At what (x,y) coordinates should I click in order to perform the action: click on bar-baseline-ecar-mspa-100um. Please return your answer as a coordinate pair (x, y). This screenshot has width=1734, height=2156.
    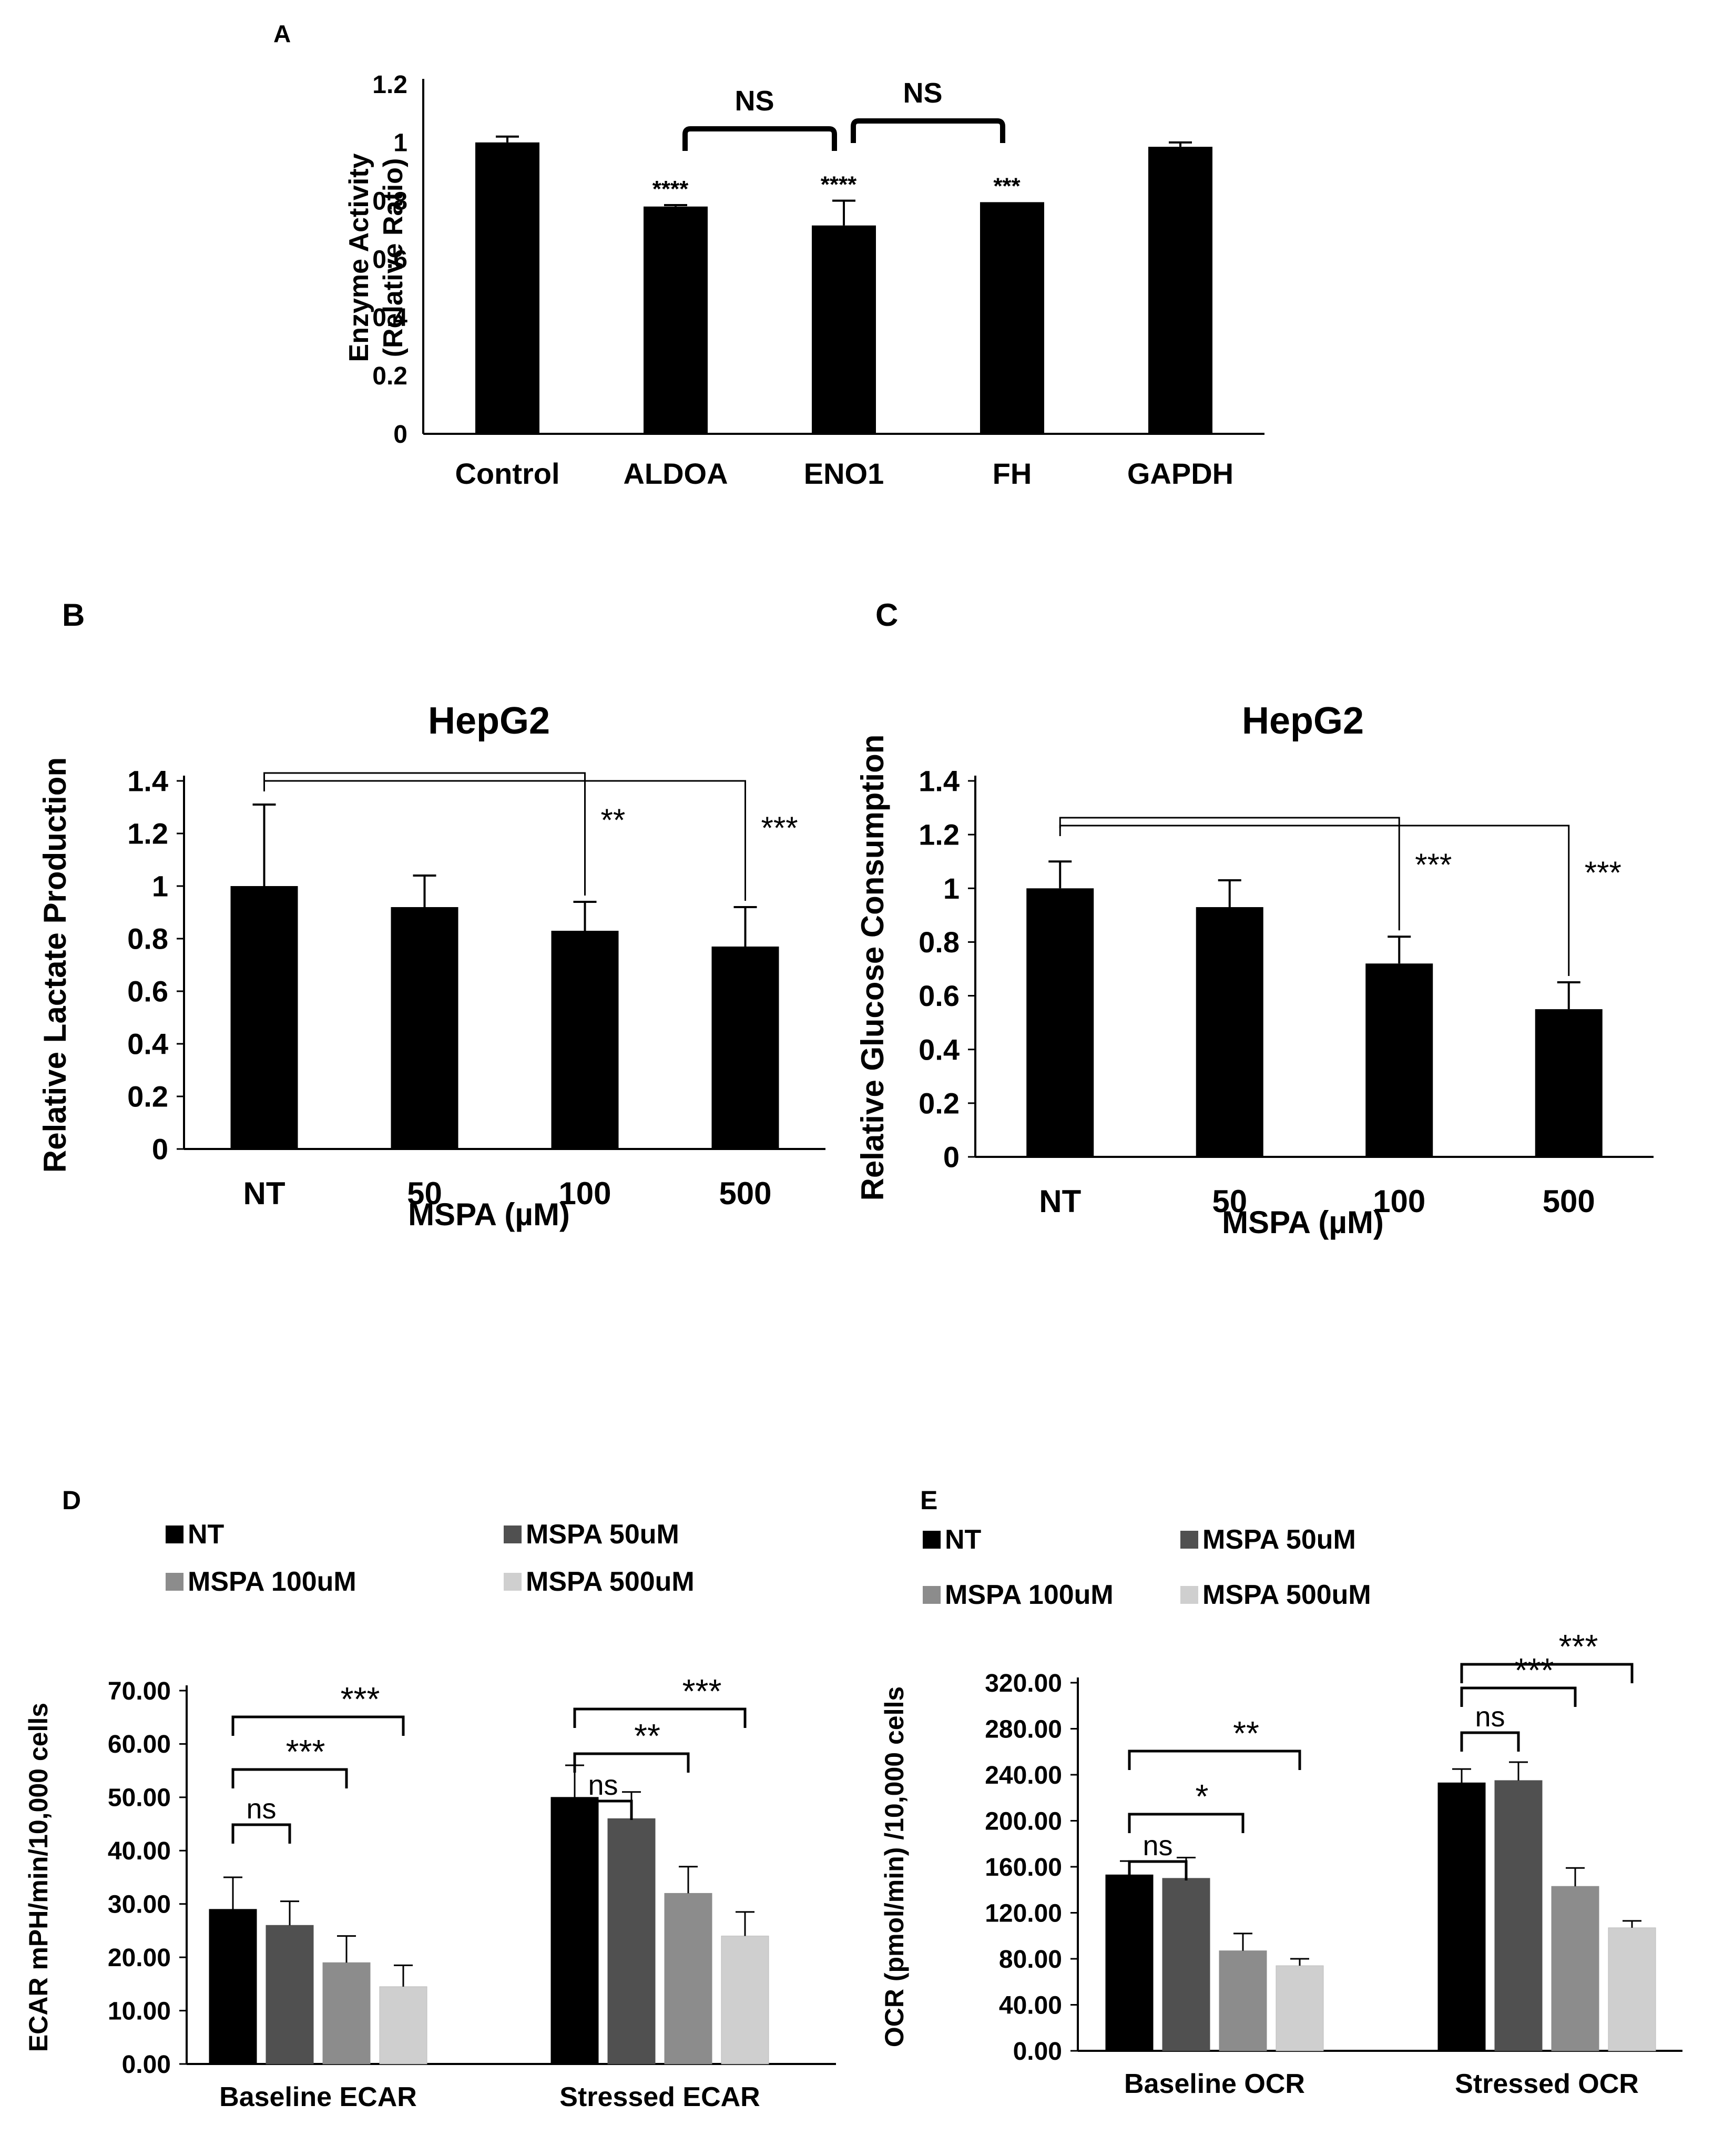
    Looking at the image, I should click on (346, 2013).